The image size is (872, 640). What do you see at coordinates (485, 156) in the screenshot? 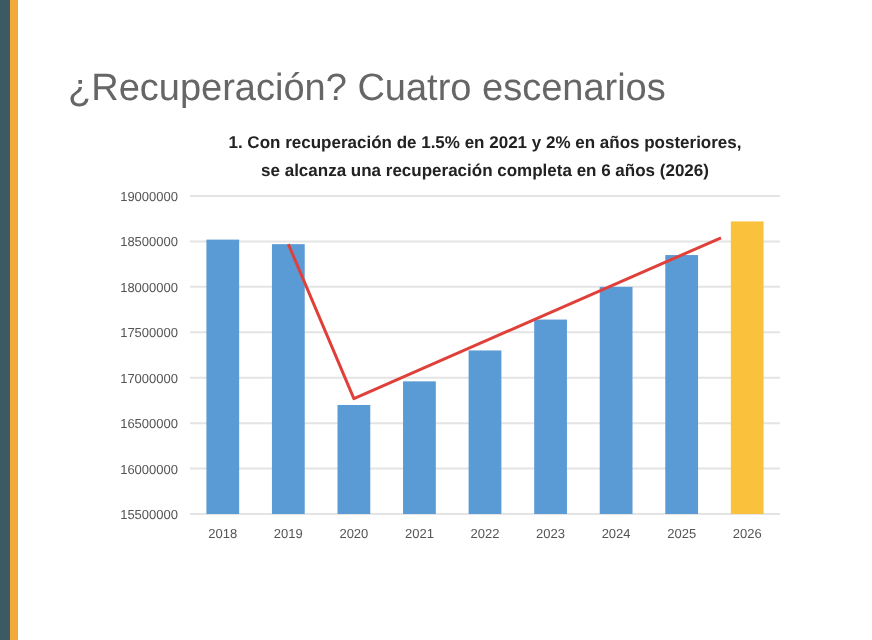
I see `chart-subtitle: 1. Con recuperación de 1.5% en 2021 y 2% en años posteriores, se alcanza una recuperación completa en 6 años (2026)` at bounding box center [485, 156].